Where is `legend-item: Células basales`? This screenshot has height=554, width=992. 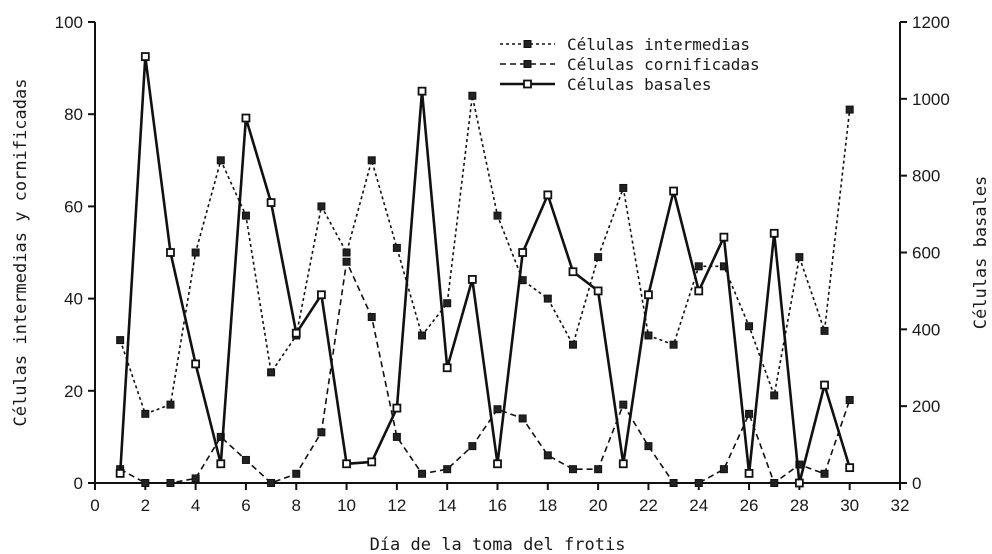
legend-item: Células basales is located at coordinates (606, 84).